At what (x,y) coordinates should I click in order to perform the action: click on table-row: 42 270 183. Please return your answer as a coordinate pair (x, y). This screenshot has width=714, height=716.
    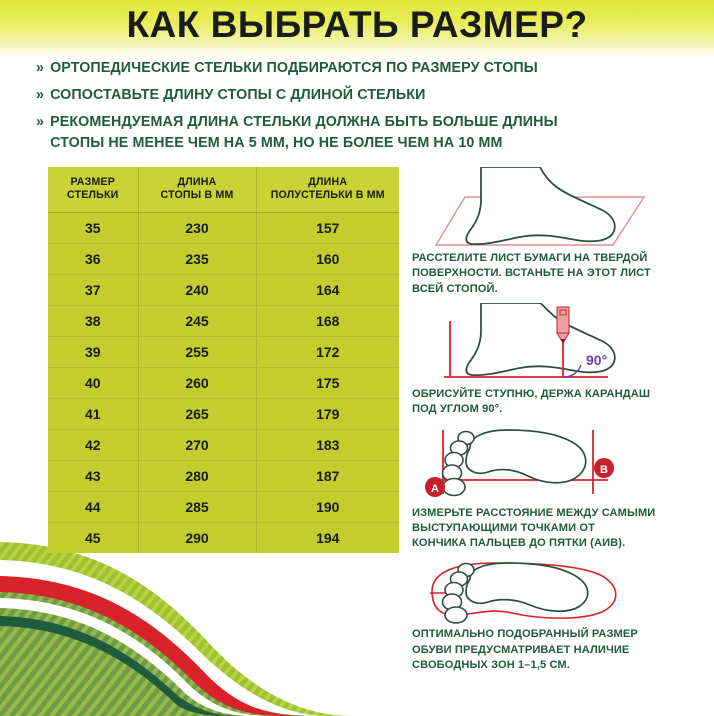
    Looking at the image, I should click on (223, 445).